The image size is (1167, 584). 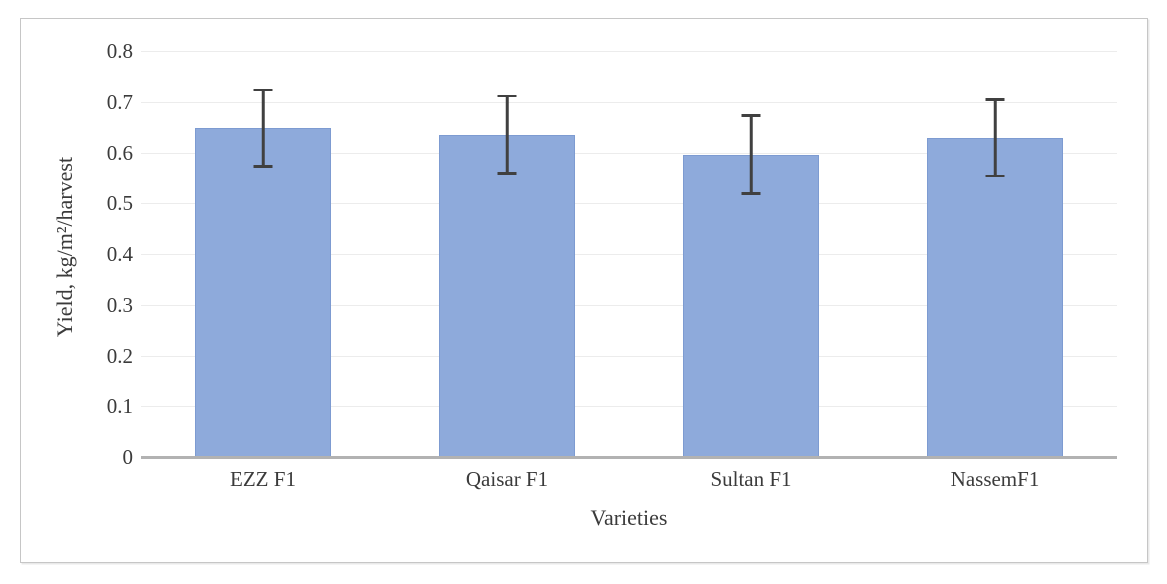 I want to click on x-category-label-qaisar-f1: Qaisar F1, so click(x=507, y=479).